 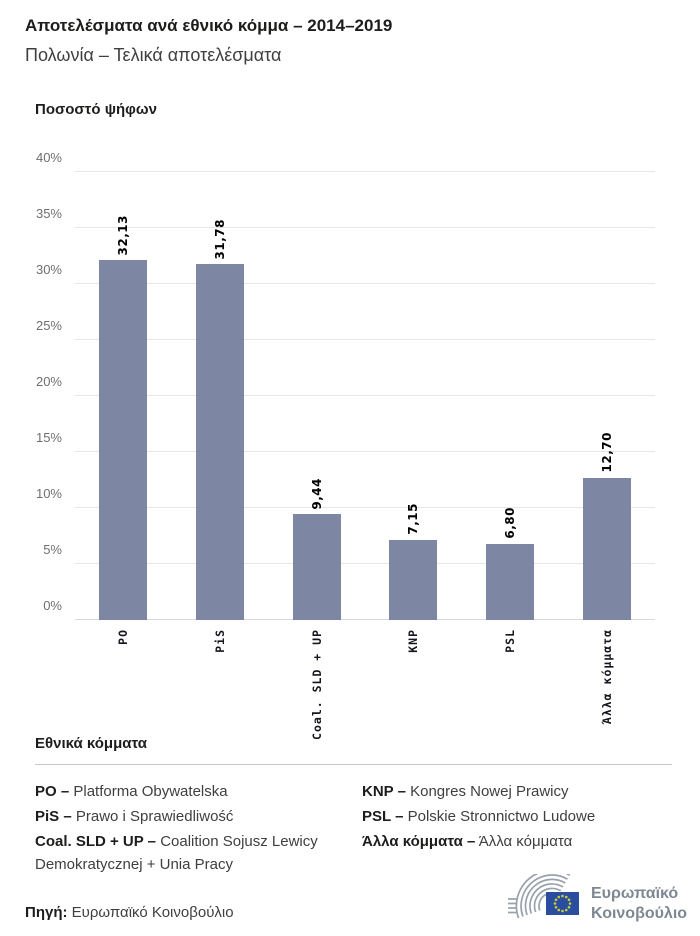 I want to click on x-axis-tick-label: KNP, so click(x=413, y=641).